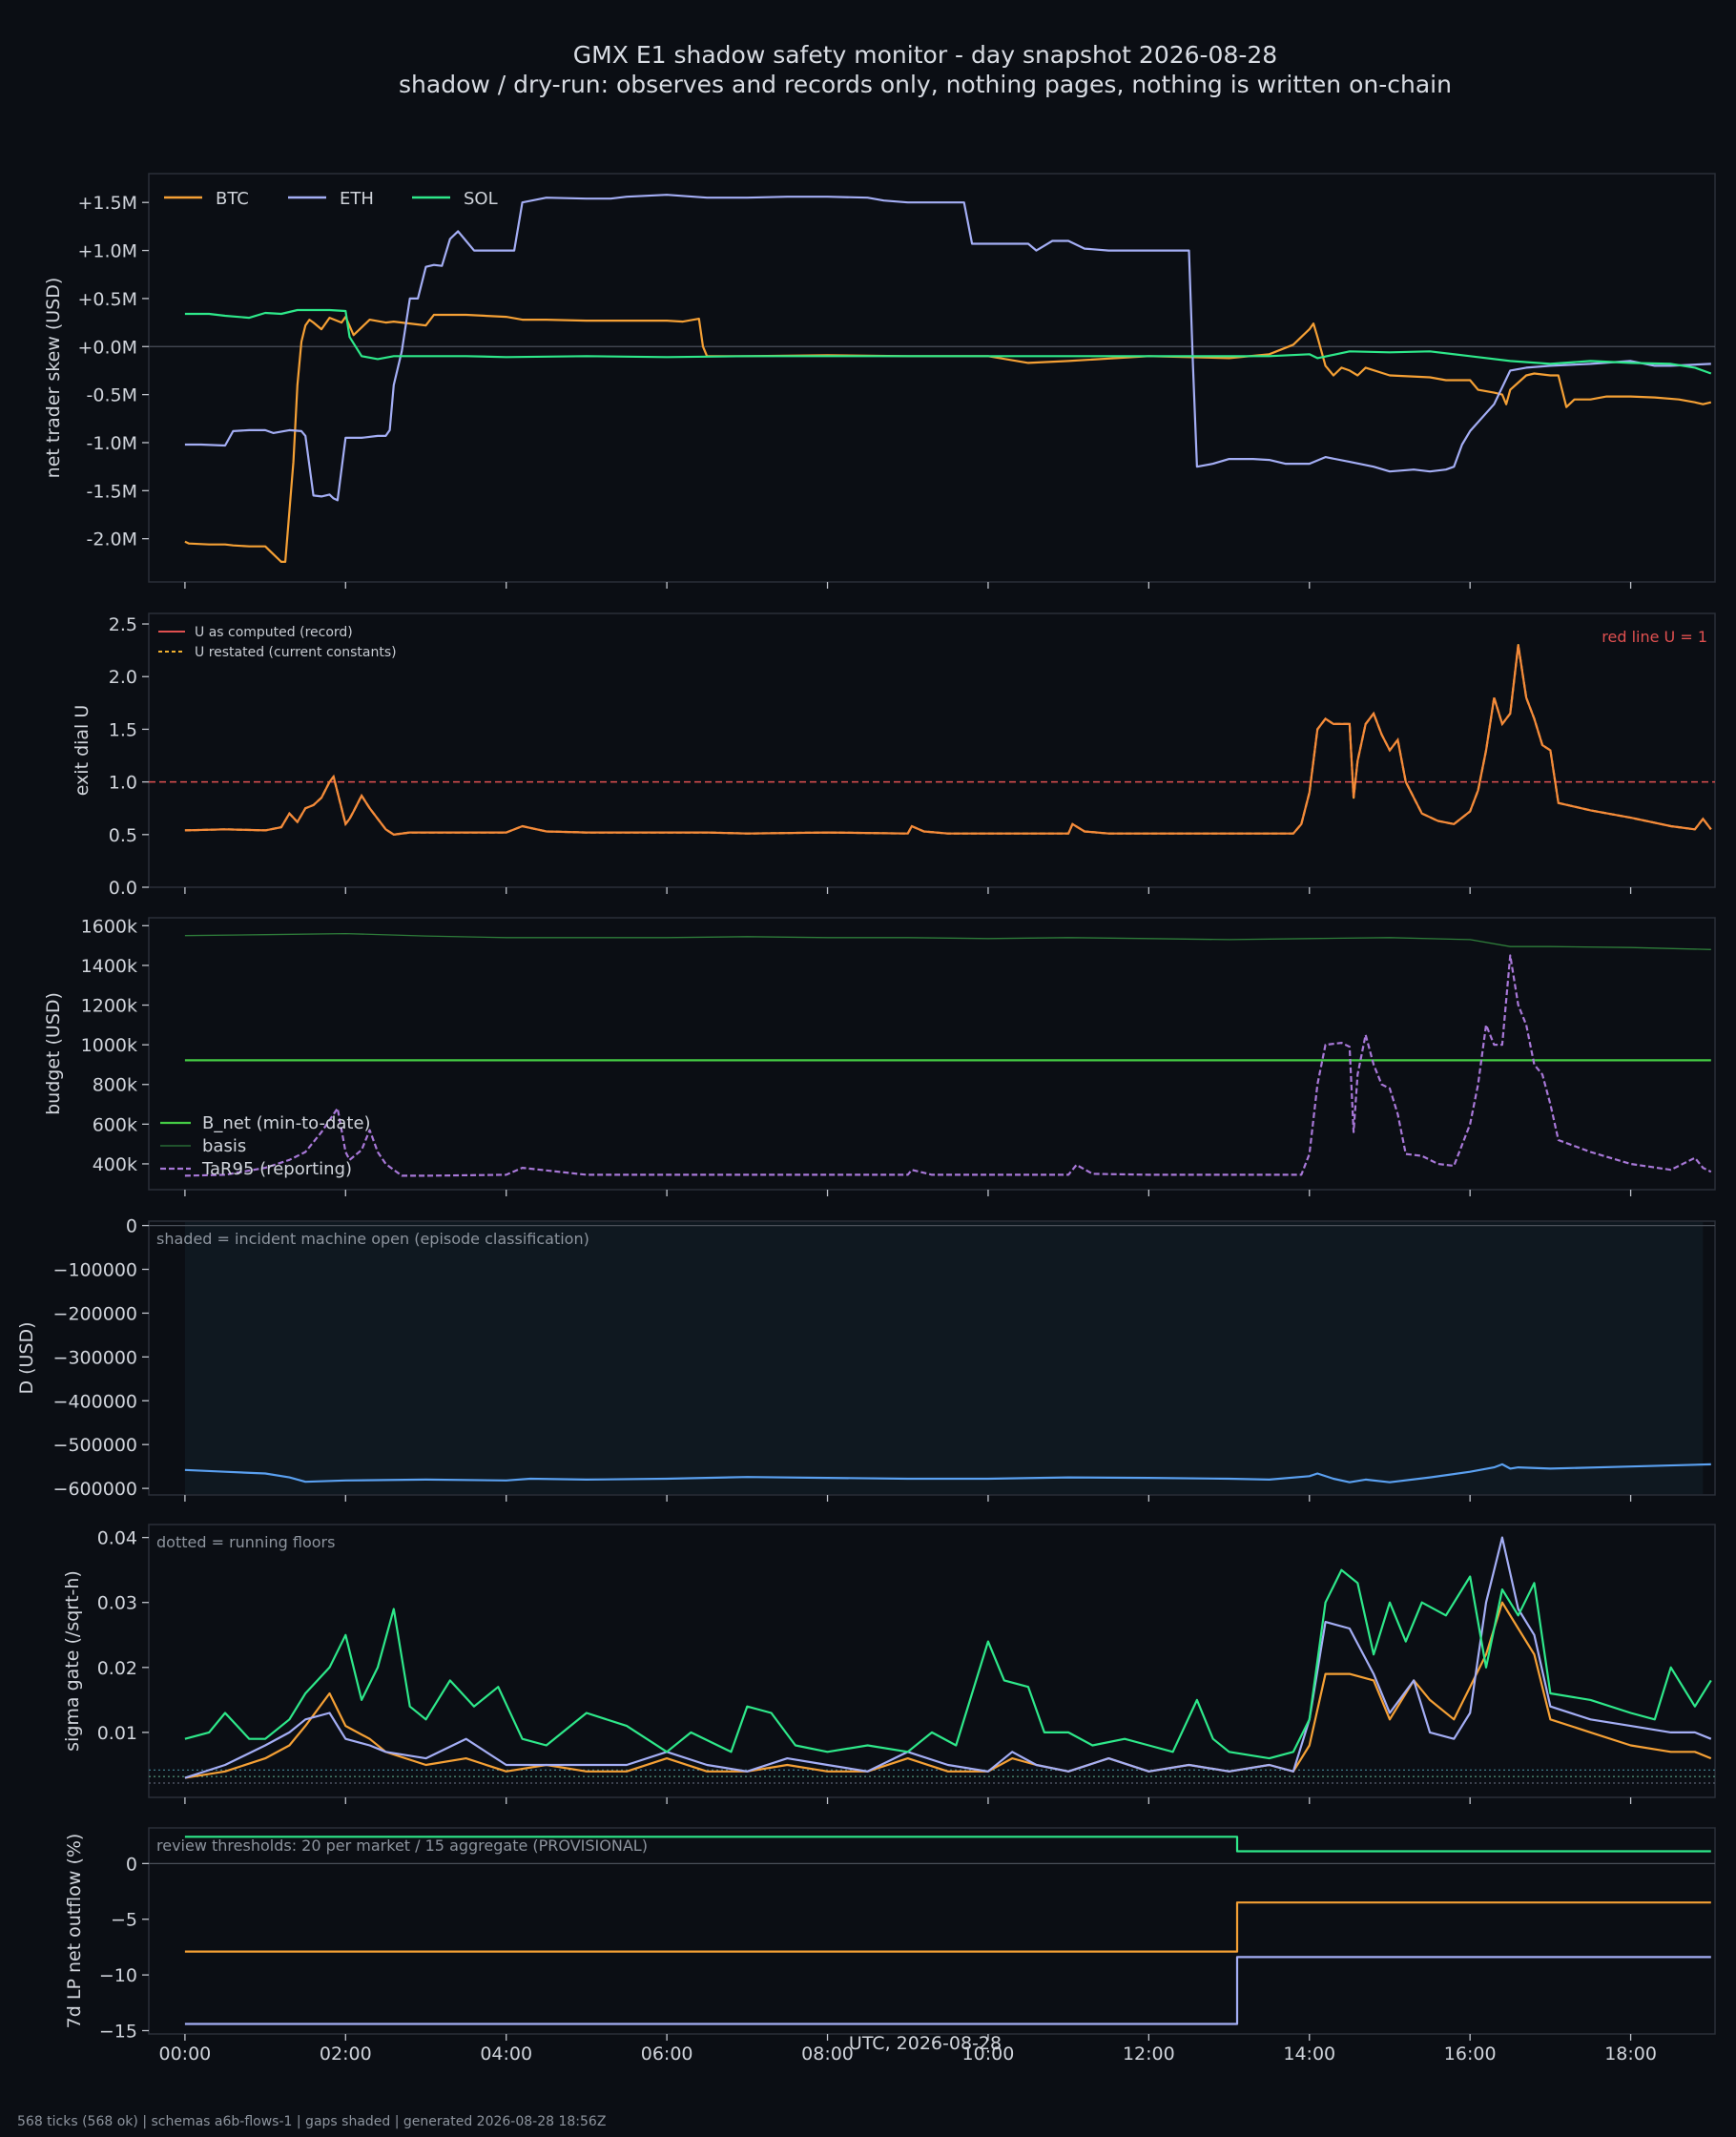  Describe the element at coordinates (1654, 637) in the screenshot. I see `red-line-label: red line U = 1` at that location.